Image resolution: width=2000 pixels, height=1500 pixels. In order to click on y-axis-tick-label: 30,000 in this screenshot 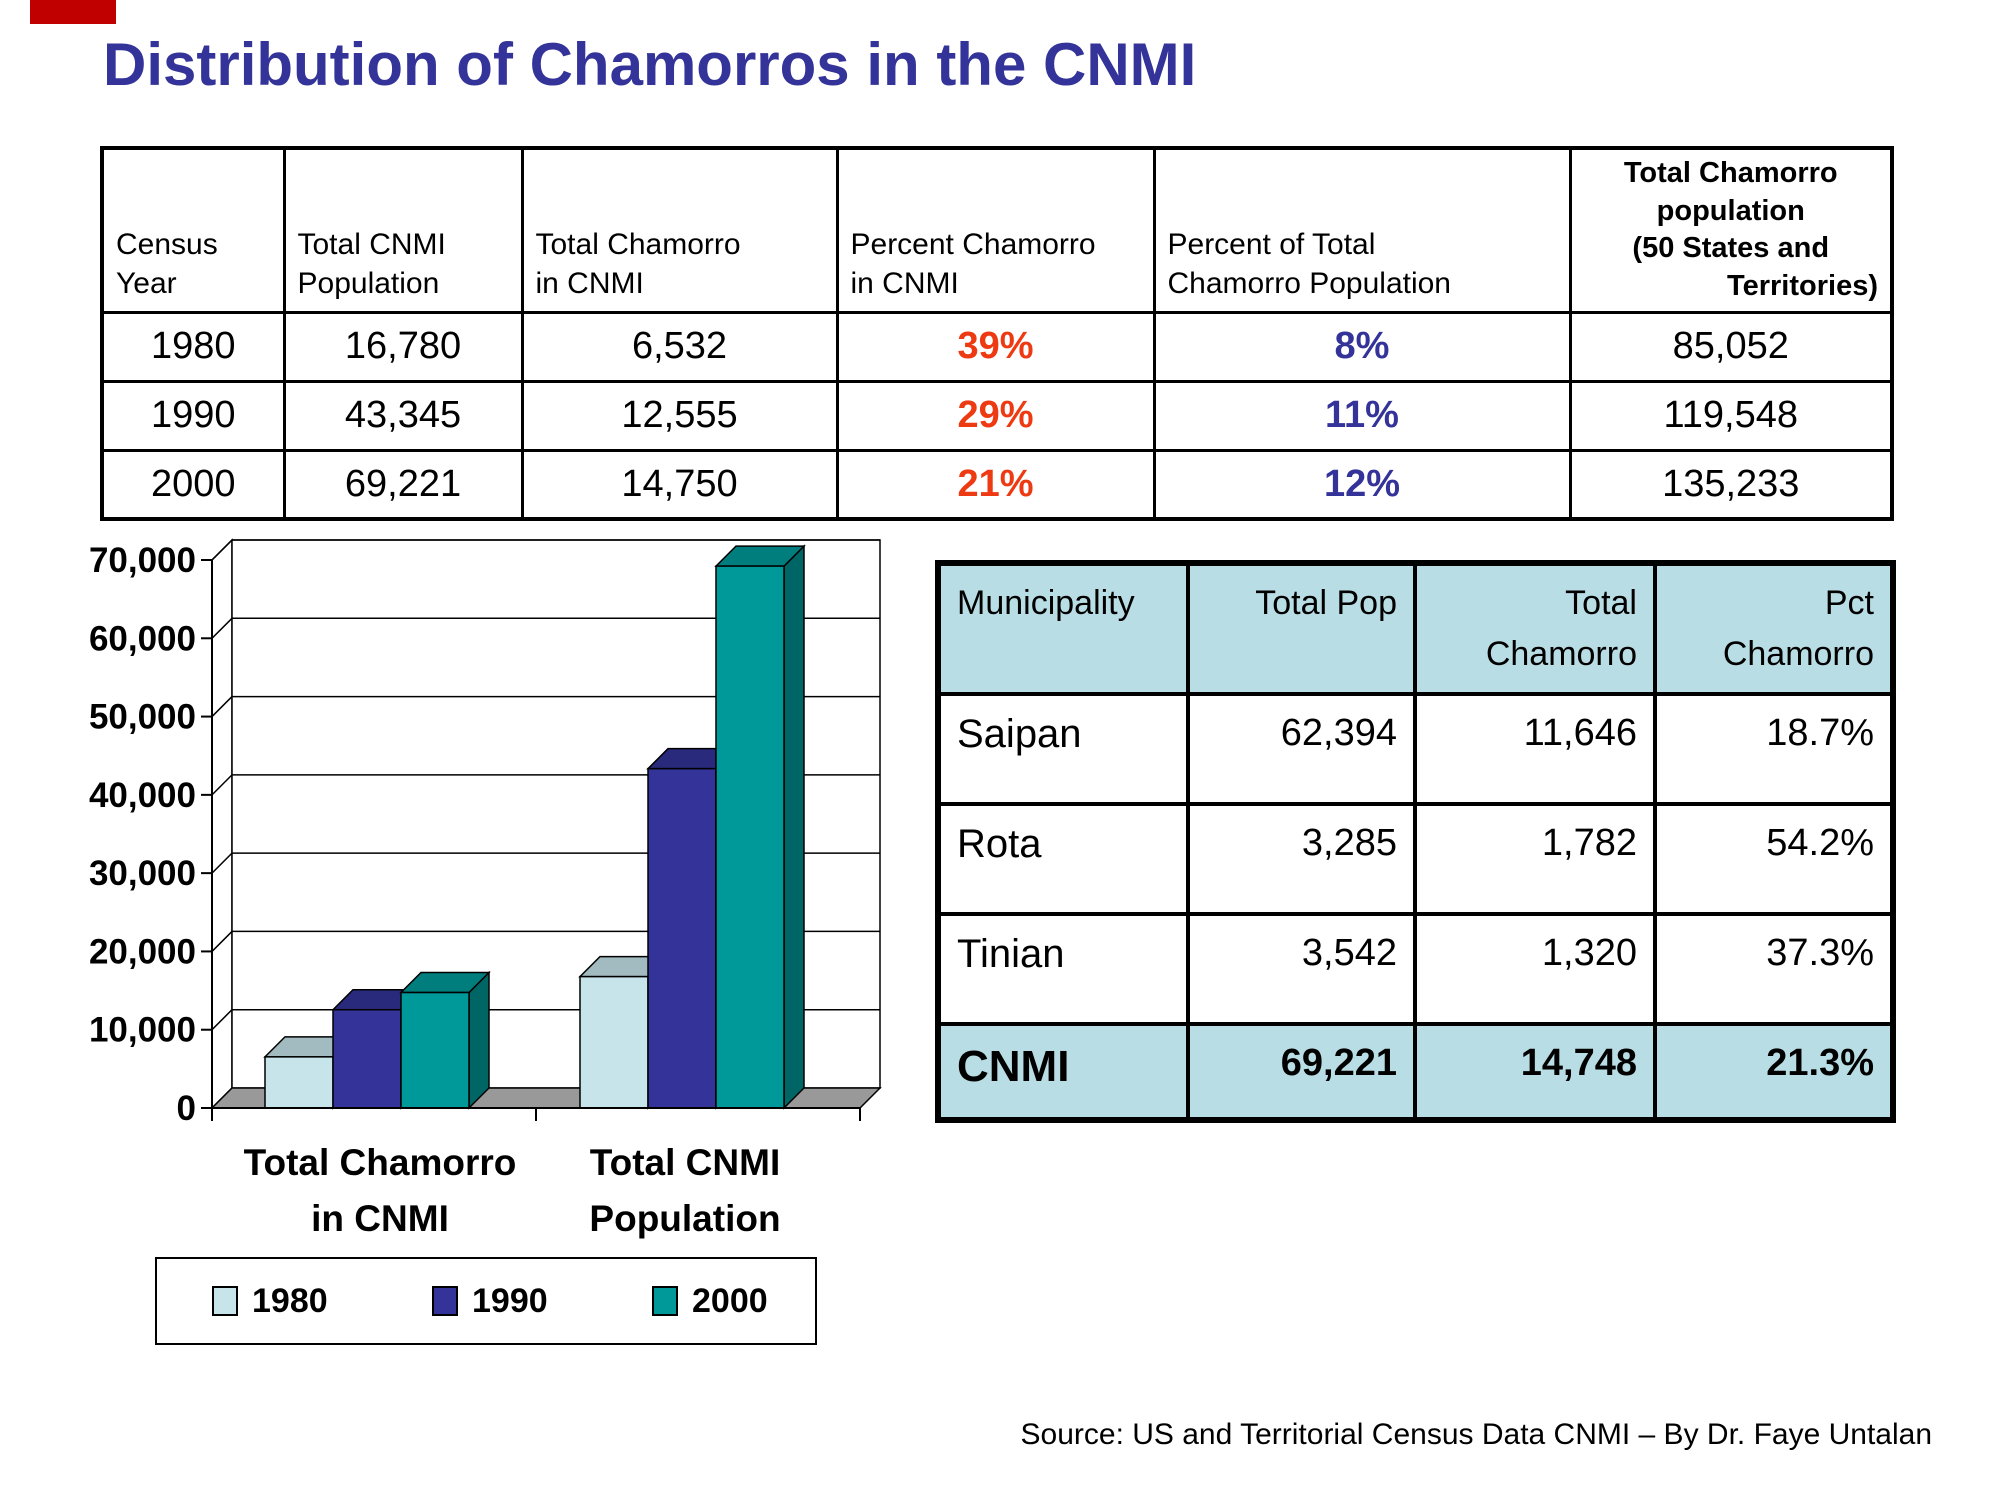, I will do `click(142, 873)`.